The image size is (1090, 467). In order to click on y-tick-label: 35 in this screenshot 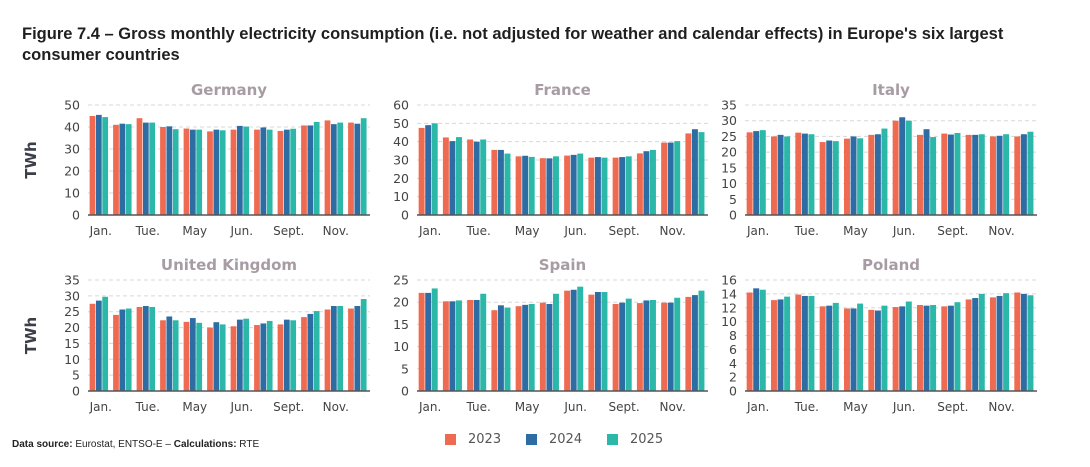, I will do `click(729, 105)`.